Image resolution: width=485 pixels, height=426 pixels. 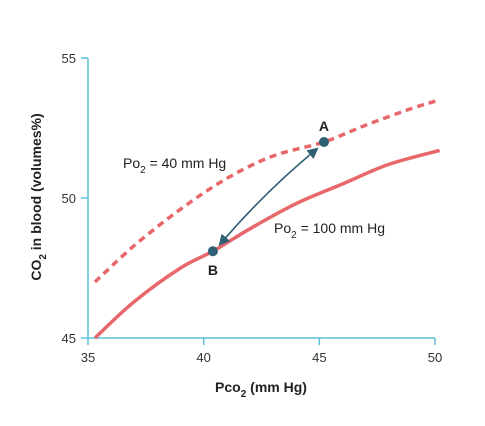 What do you see at coordinates (174, 165) in the screenshot?
I see `series-label-po2-40: Po2 = 40 mm Hg` at bounding box center [174, 165].